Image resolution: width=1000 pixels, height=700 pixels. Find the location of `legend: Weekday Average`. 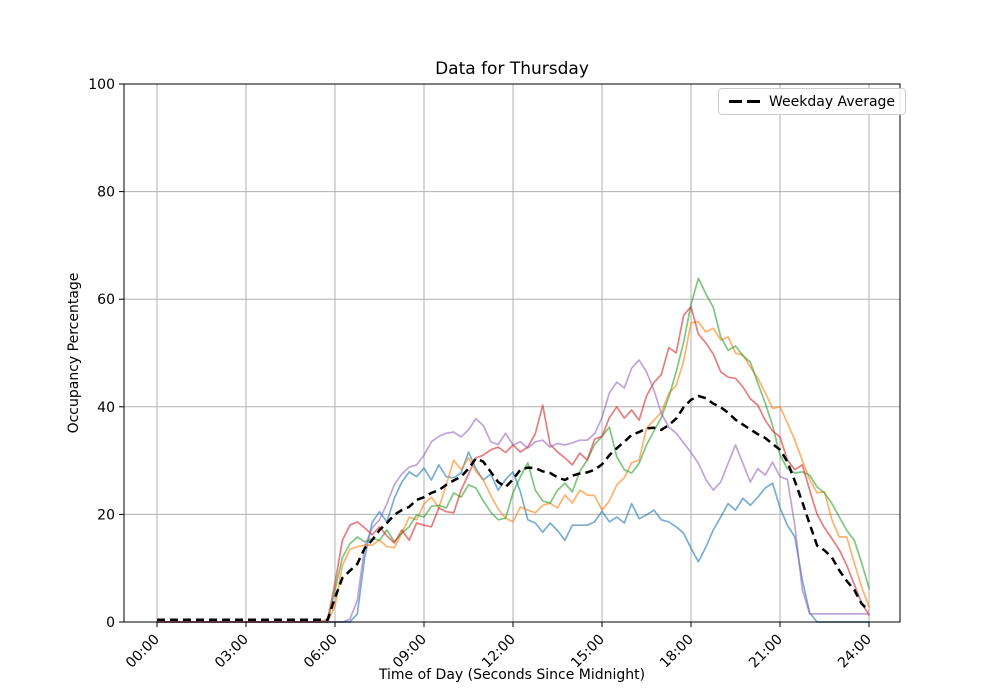

legend: Weekday Average is located at coordinates (812, 101).